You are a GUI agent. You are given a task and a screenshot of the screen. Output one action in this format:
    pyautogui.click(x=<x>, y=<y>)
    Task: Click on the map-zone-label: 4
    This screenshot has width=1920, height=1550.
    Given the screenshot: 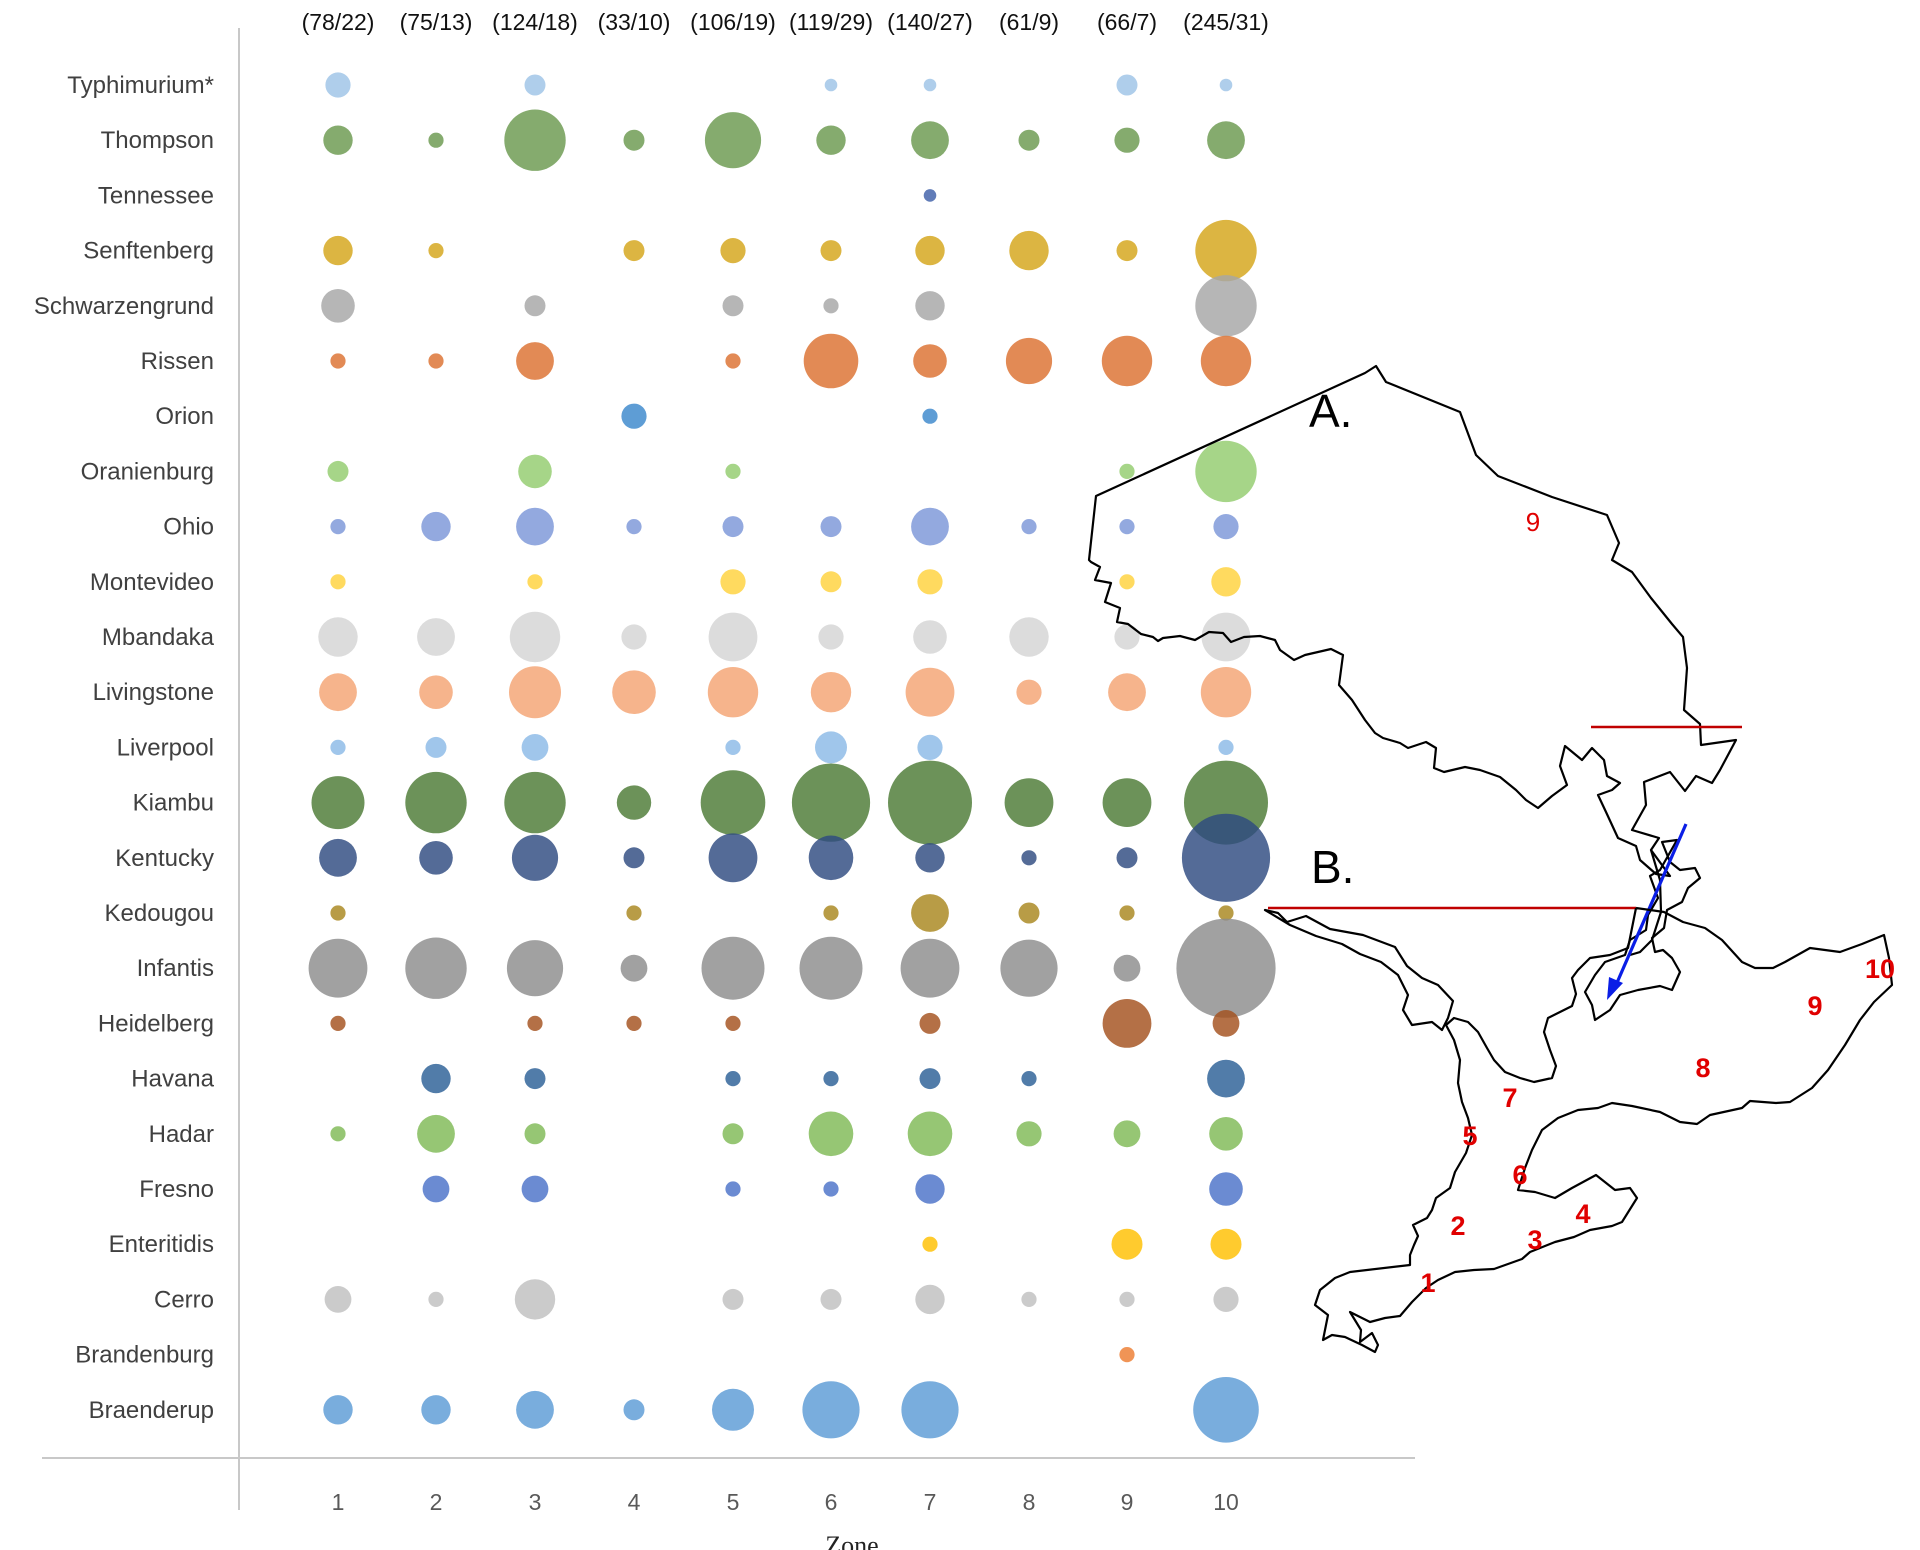 What is the action you would take?
    pyautogui.click(x=1582, y=1214)
    